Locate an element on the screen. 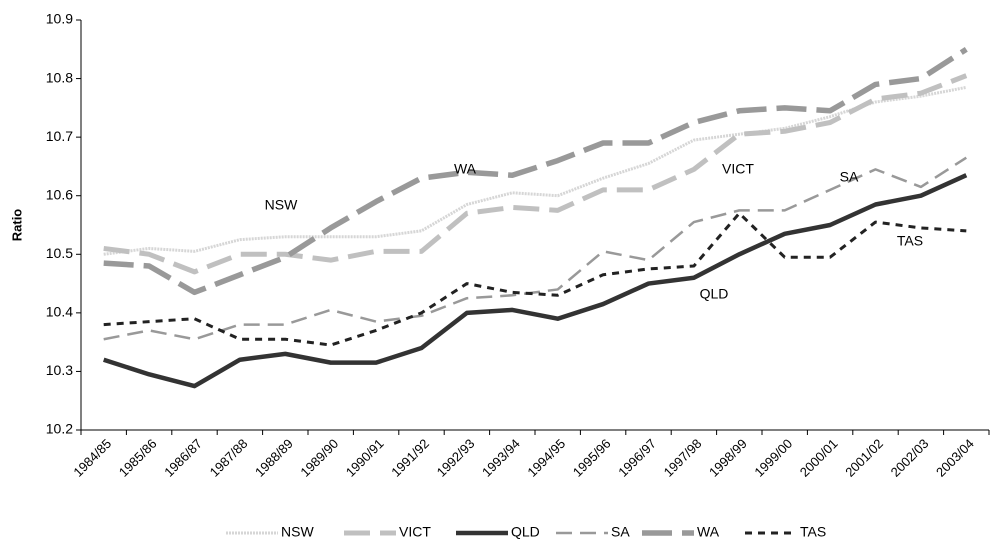 The width and height of the screenshot is (990, 544). x-tick-label: 1985/86 is located at coordinates (138, 458).